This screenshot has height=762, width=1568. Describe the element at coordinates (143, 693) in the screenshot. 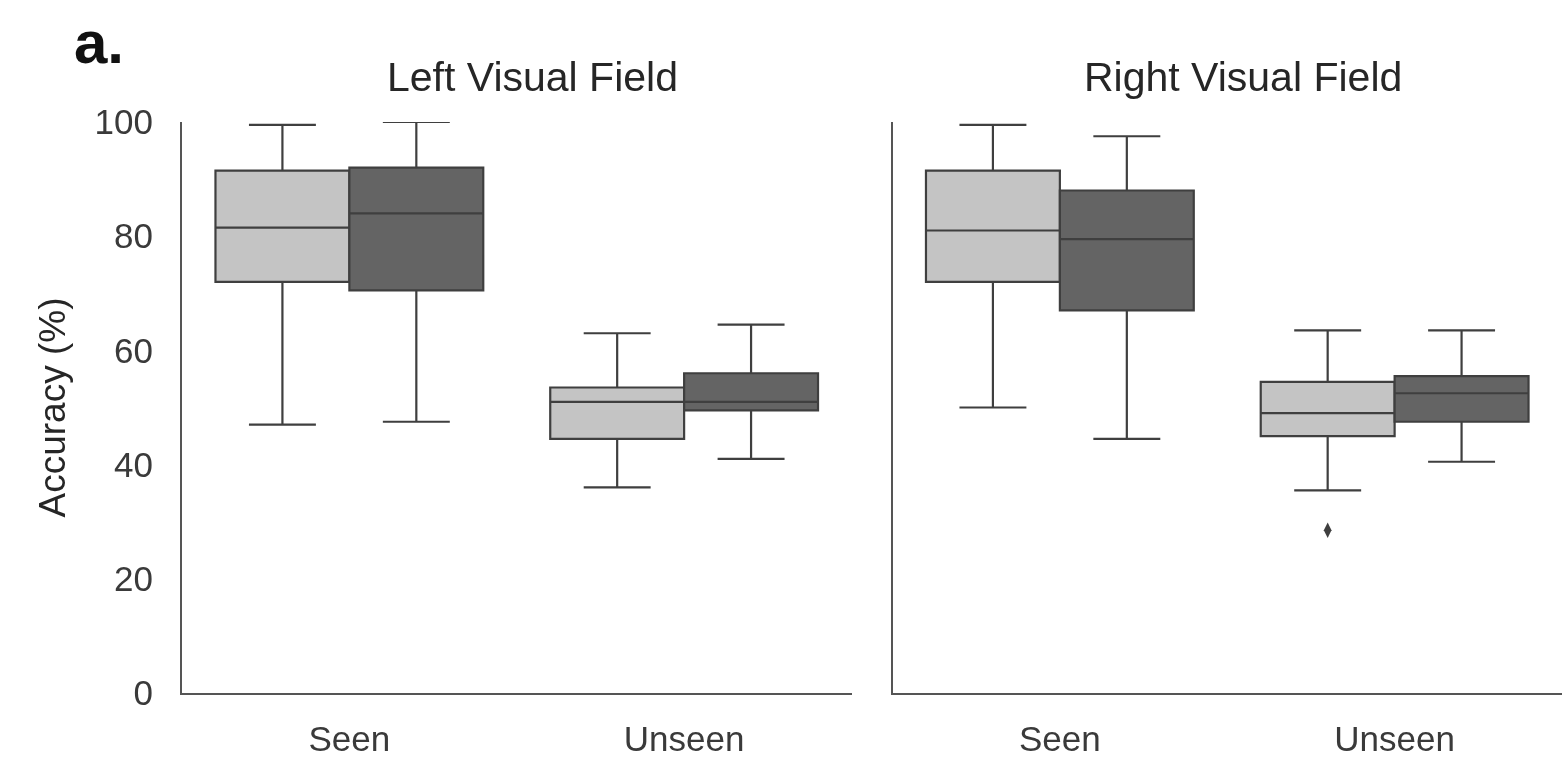

I see `y-tick-label: 0` at that location.